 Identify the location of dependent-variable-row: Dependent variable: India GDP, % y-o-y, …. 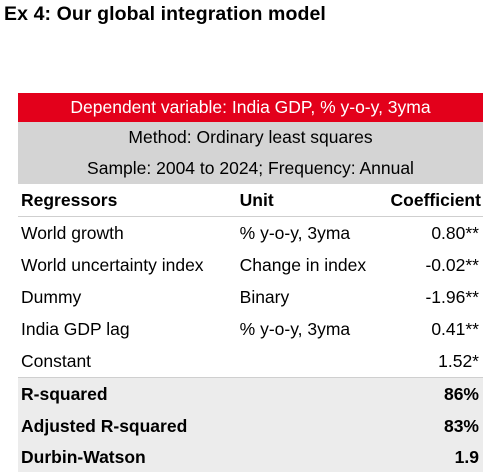
(250, 107).